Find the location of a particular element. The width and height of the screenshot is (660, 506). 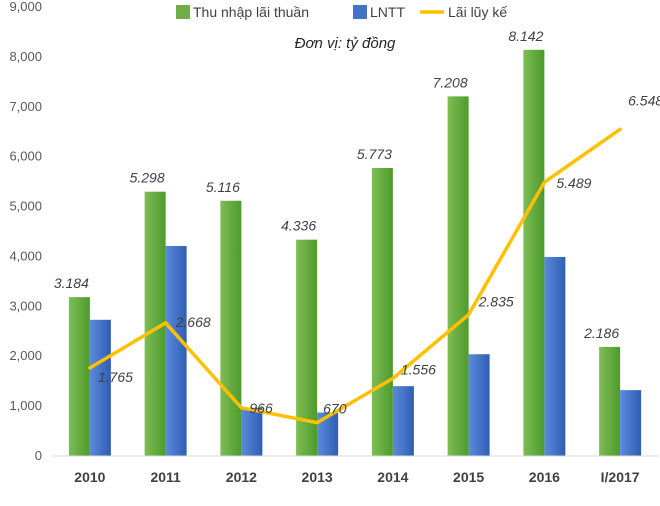

legend-item: LNTT is located at coordinates (379, 12).